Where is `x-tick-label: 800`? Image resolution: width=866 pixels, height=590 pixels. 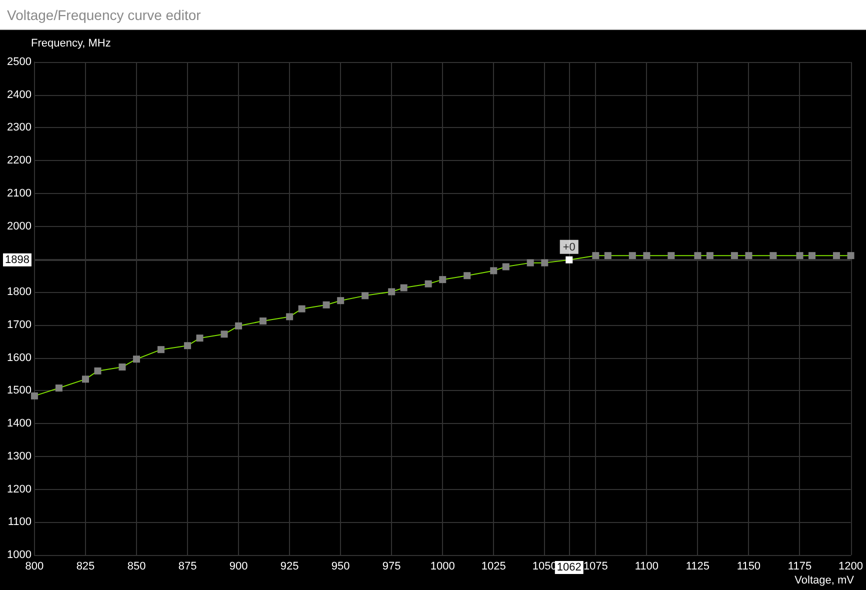 x-tick-label: 800 is located at coordinates (34, 566).